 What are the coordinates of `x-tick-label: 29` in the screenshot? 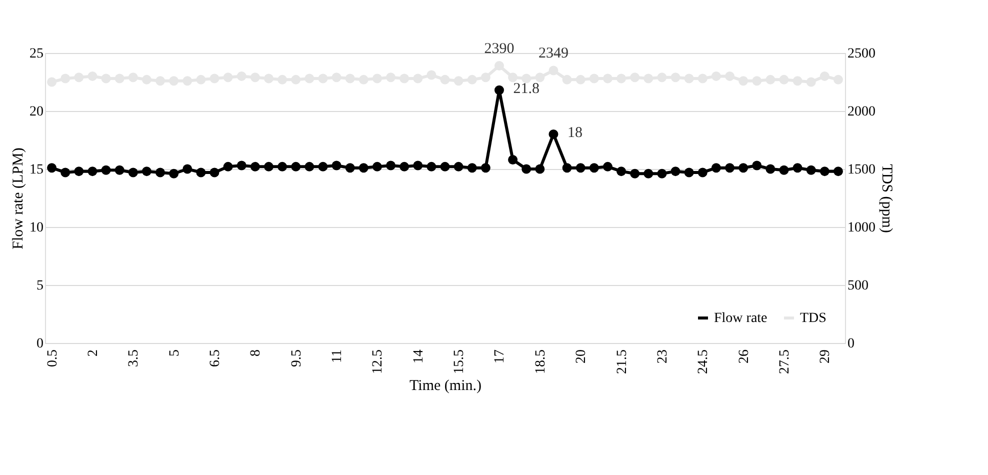 It's located at (826, 357).